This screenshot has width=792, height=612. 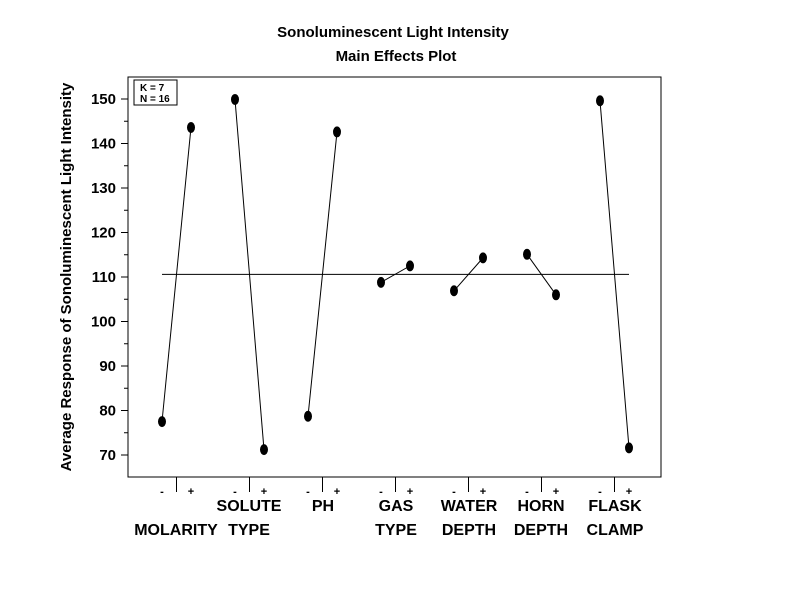 What do you see at coordinates (107, 411) in the screenshot?
I see `y-tick-label: 80` at bounding box center [107, 411].